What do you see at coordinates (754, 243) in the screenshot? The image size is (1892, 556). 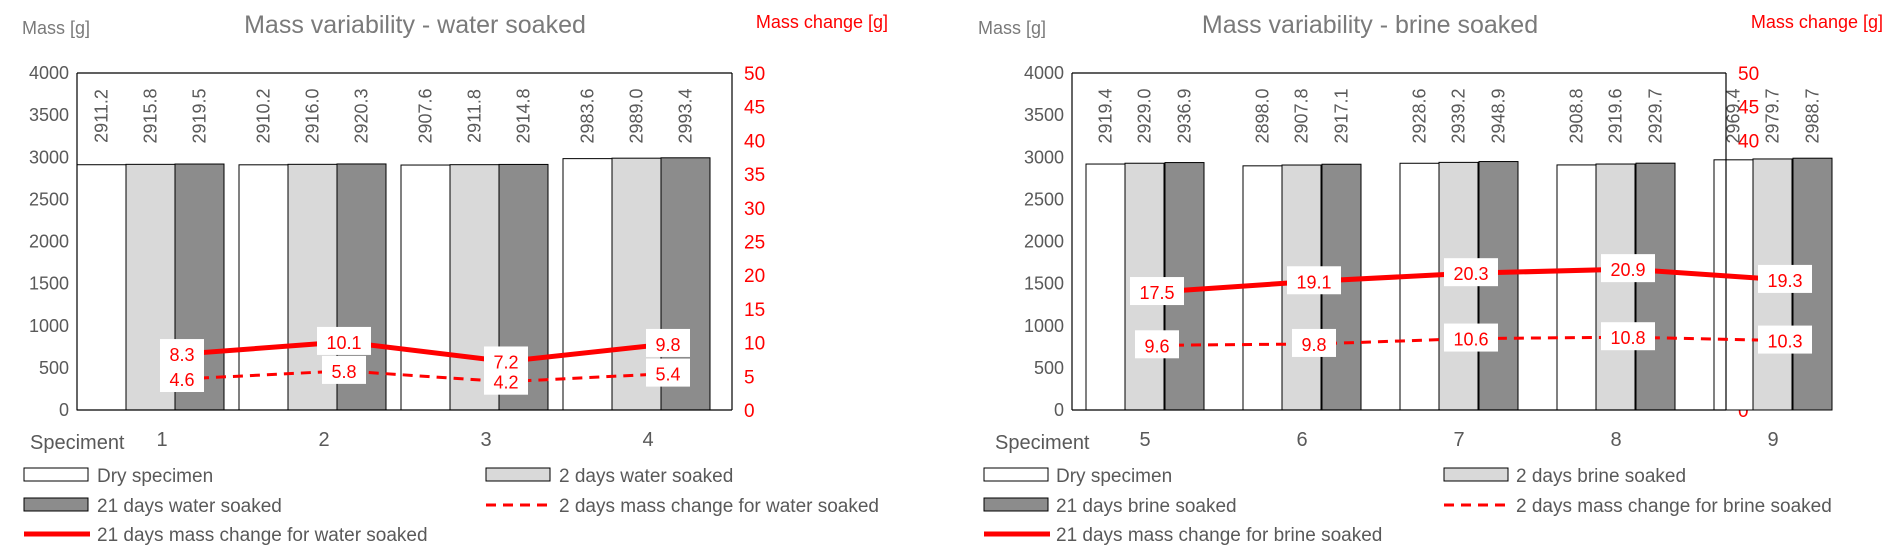 I see `y2-tick-label: 25` at bounding box center [754, 243].